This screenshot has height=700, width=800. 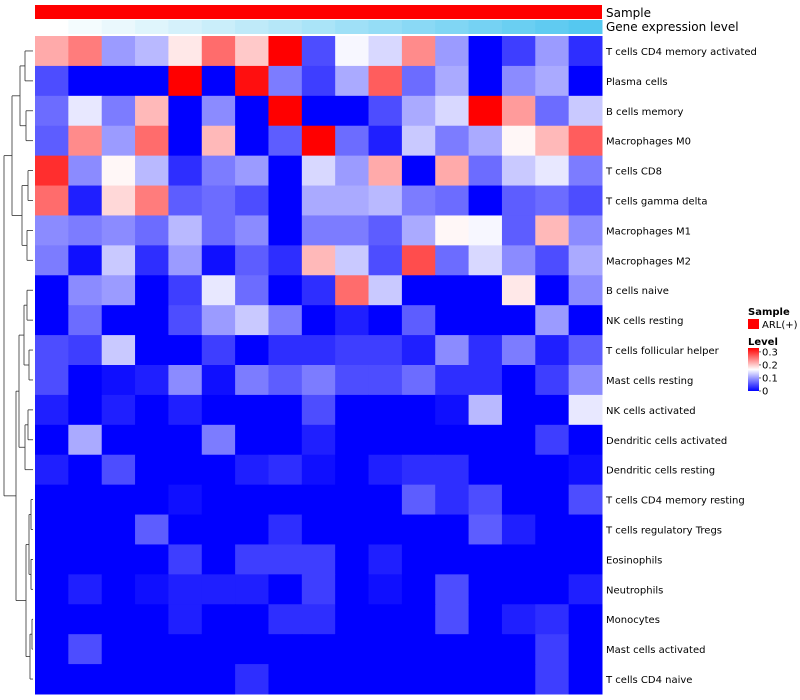 I want to click on legend-sample-swatch, so click(x=753, y=324).